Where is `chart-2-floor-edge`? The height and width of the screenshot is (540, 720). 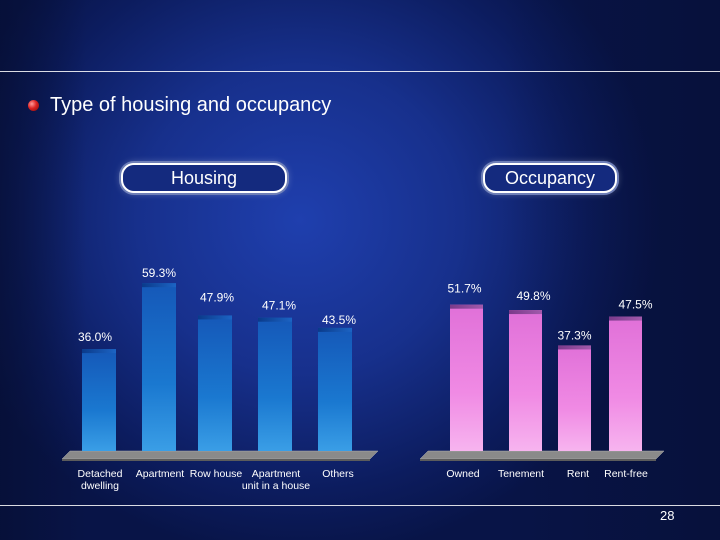 chart-2-floor-edge is located at coordinates (538, 460).